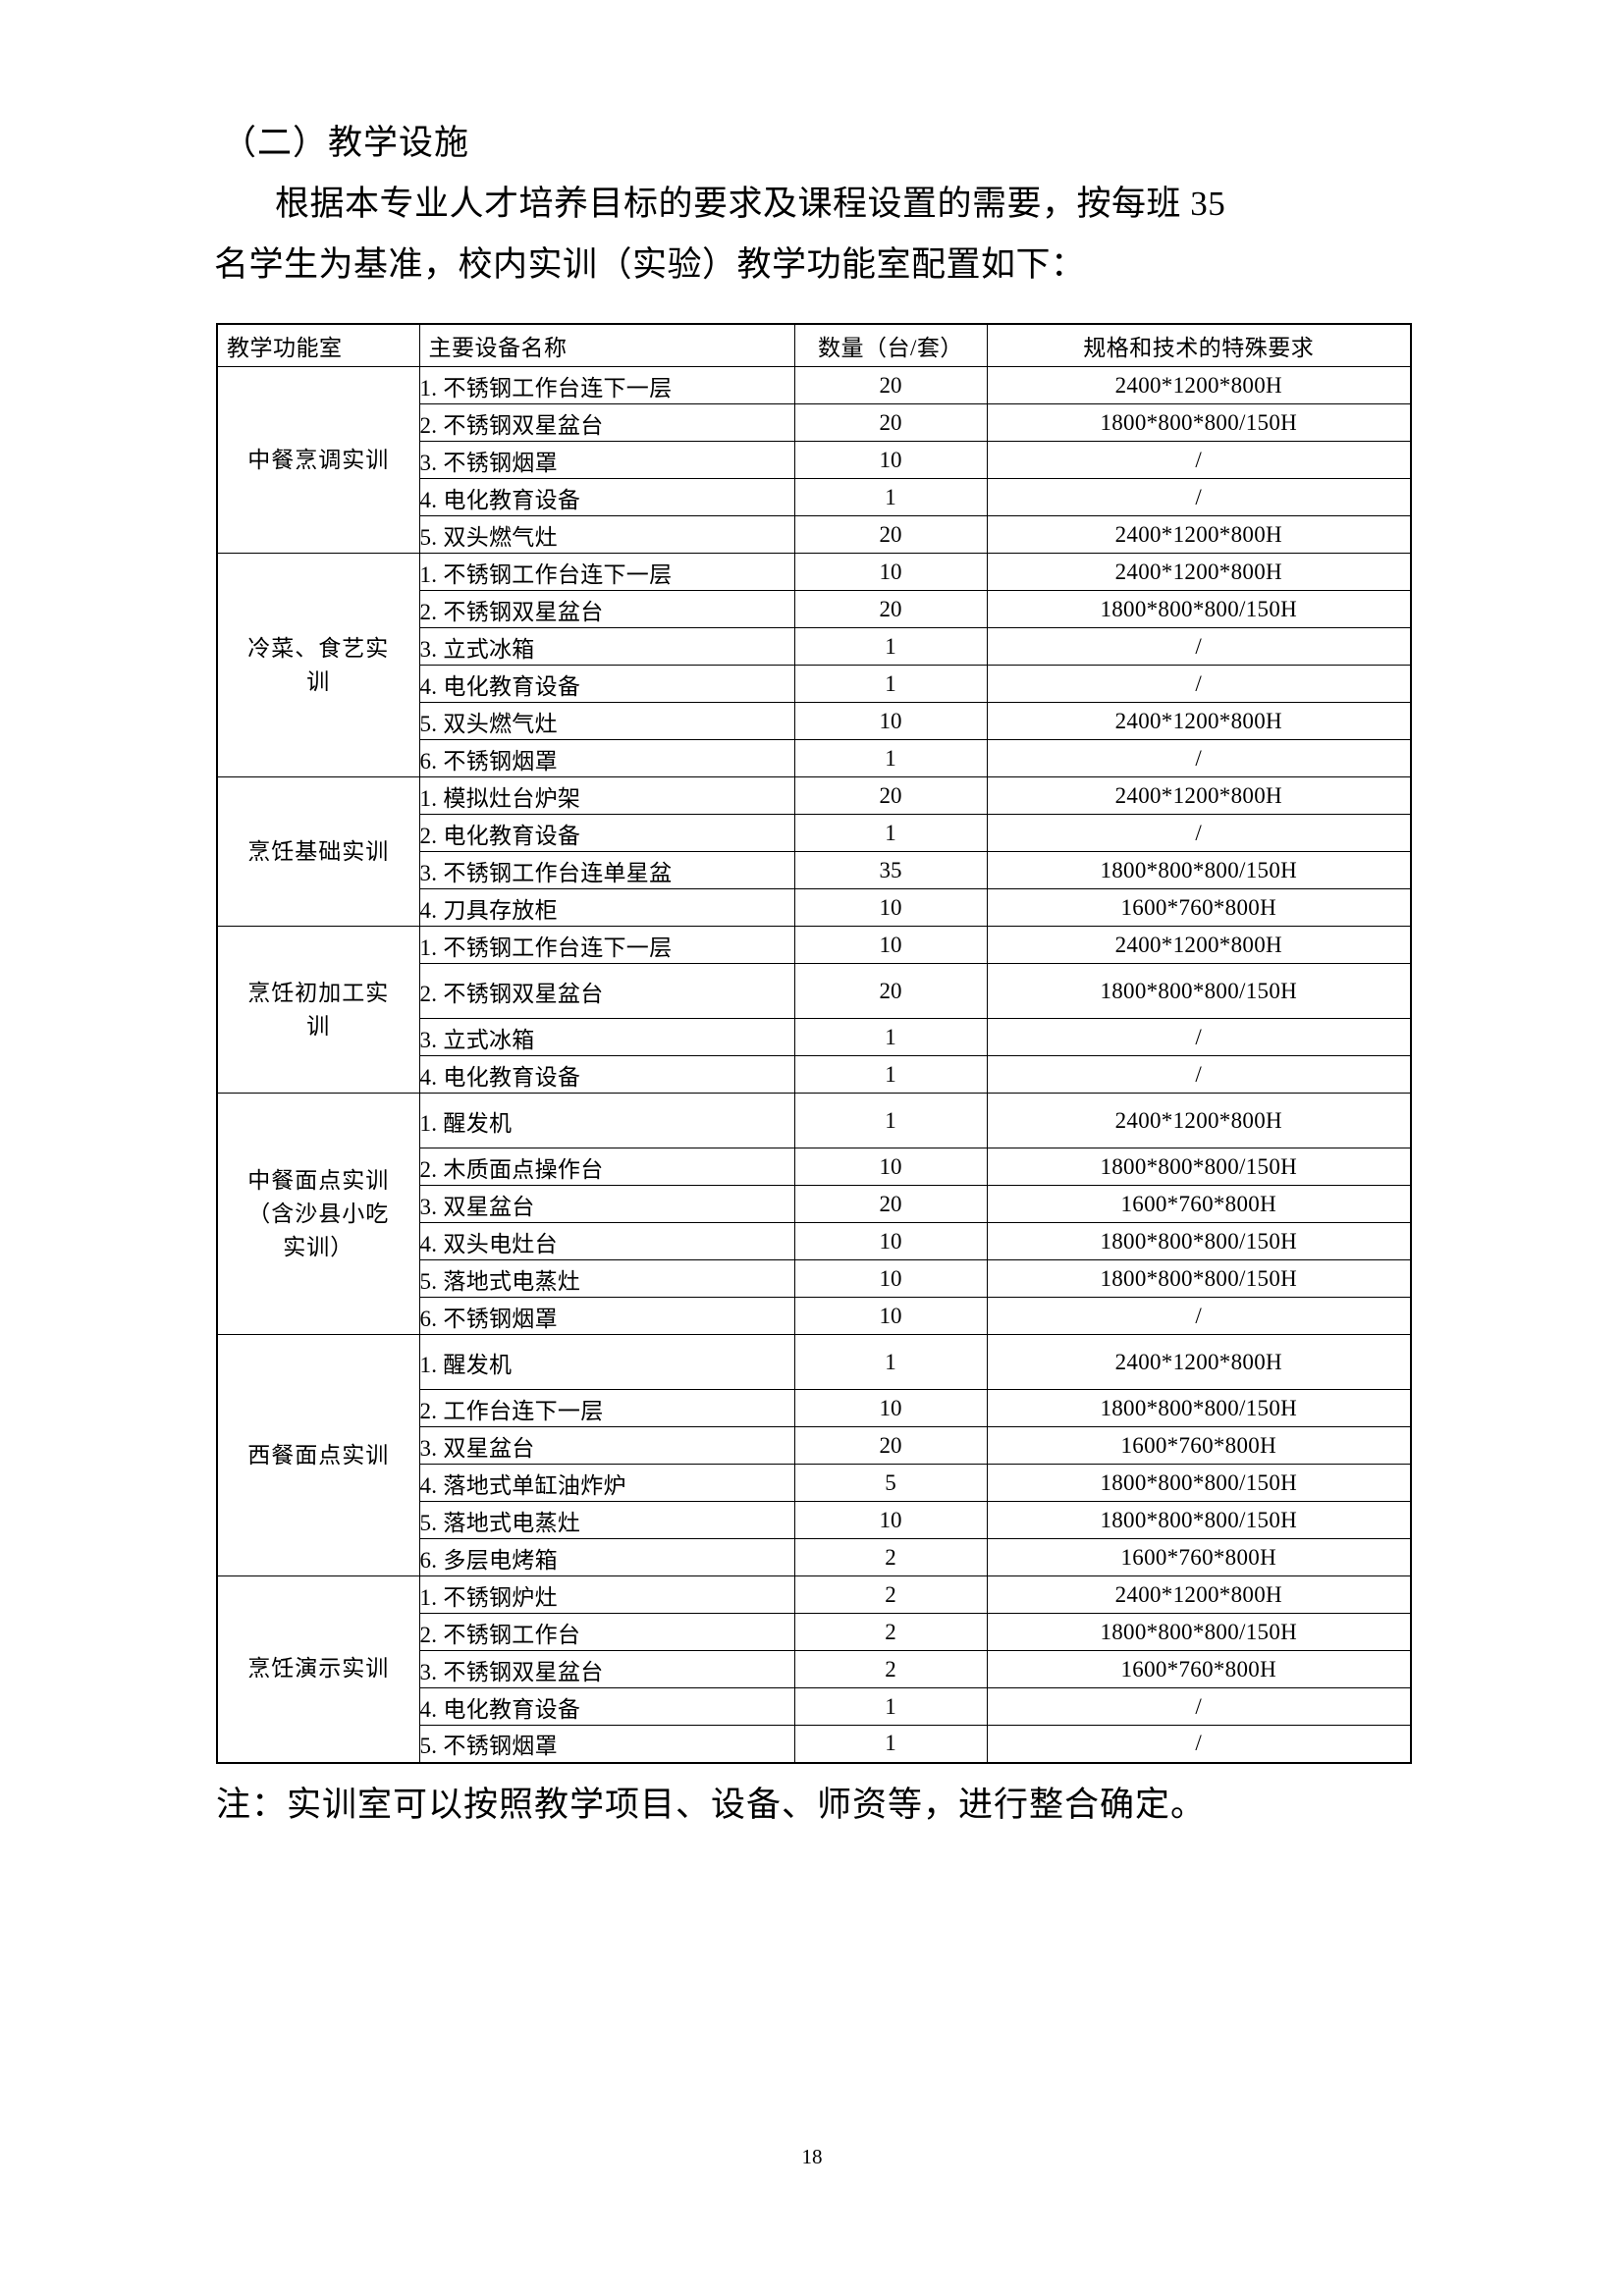  Describe the element at coordinates (890, 870) in the screenshot. I see `quantity-cell: 35` at that location.